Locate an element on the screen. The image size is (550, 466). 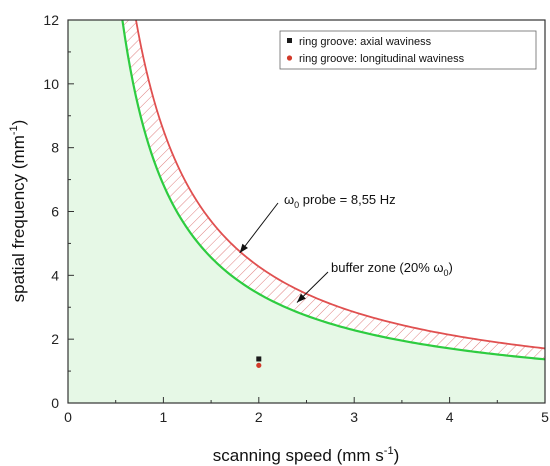
x-tick-label: 1 is located at coordinates (164, 417).